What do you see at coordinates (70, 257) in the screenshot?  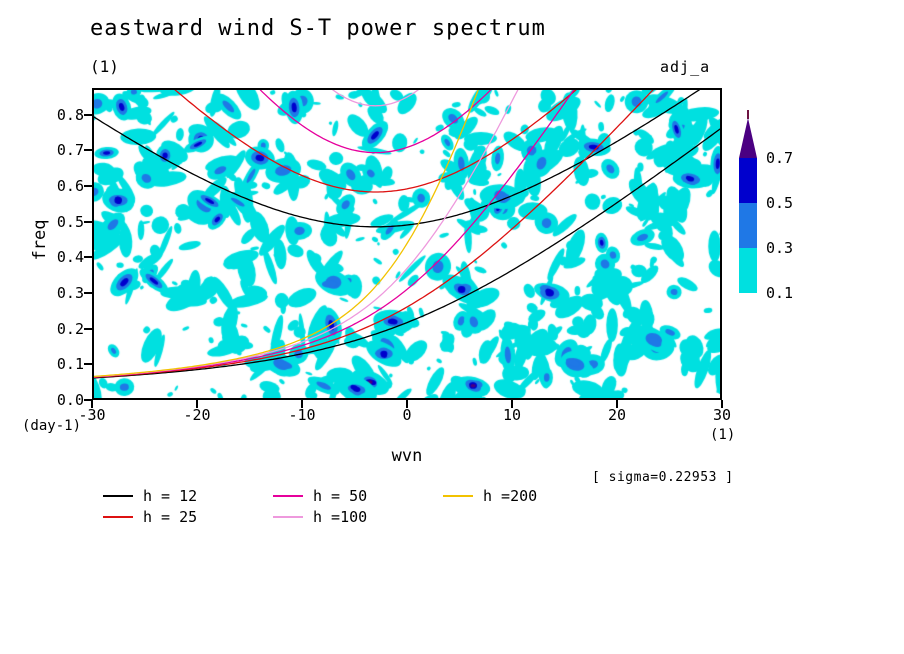 I see `y-tick-label: 0.4` at bounding box center [70, 257].